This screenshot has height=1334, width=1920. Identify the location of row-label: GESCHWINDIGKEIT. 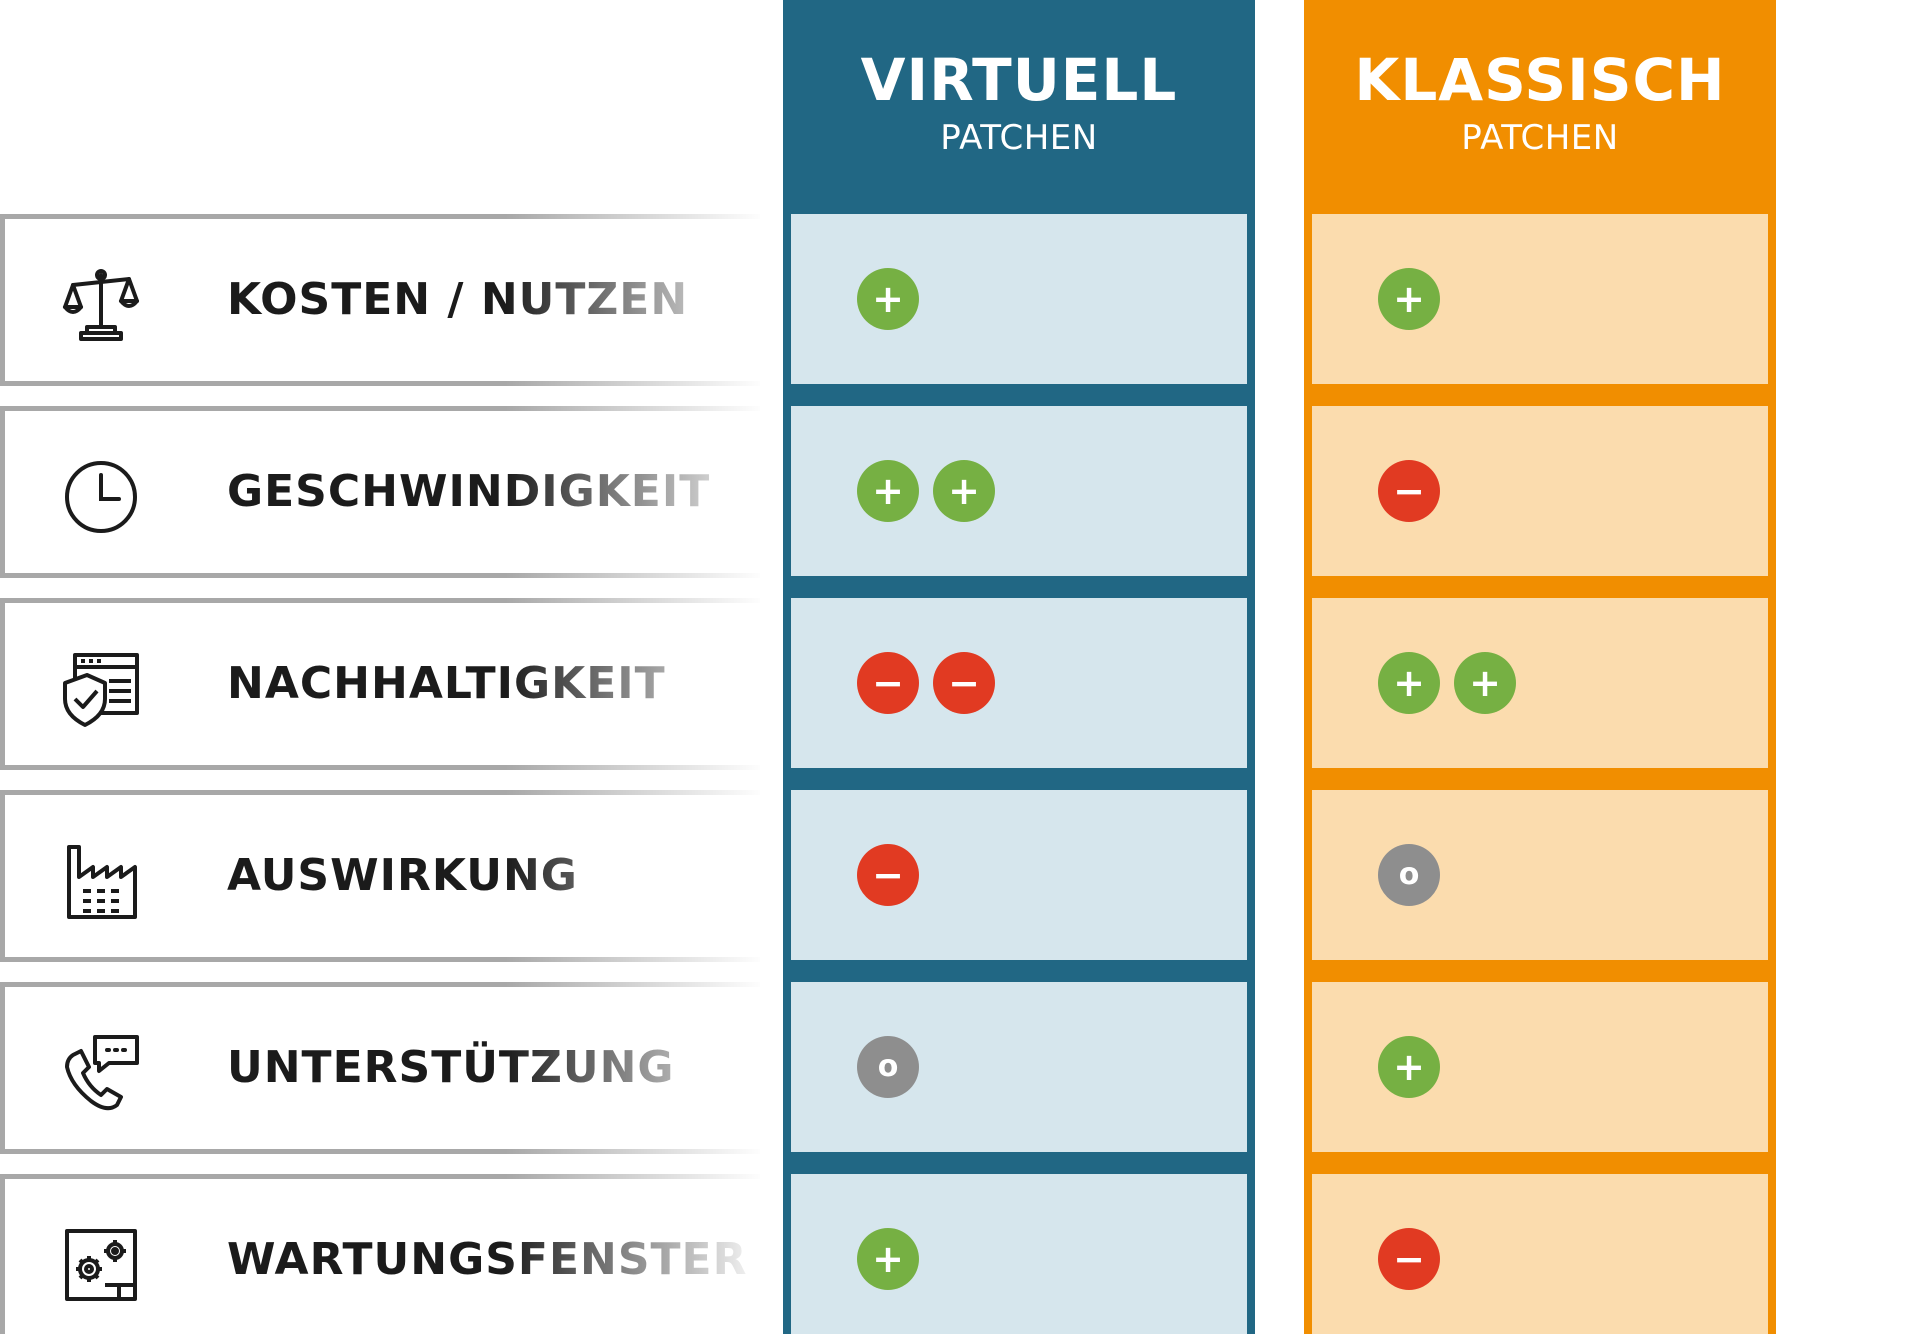
(469, 491).